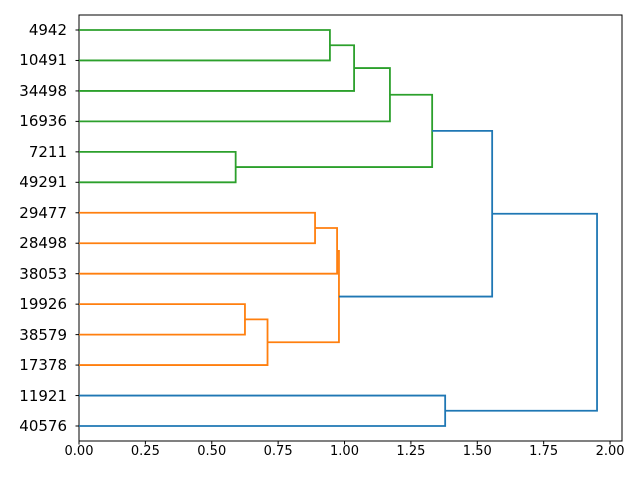 This screenshot has height=480, width=640. Describe the element at coordinates (477, 451) in the screenshot. I see `x-tick-label-1.50: 1.50` at that location.